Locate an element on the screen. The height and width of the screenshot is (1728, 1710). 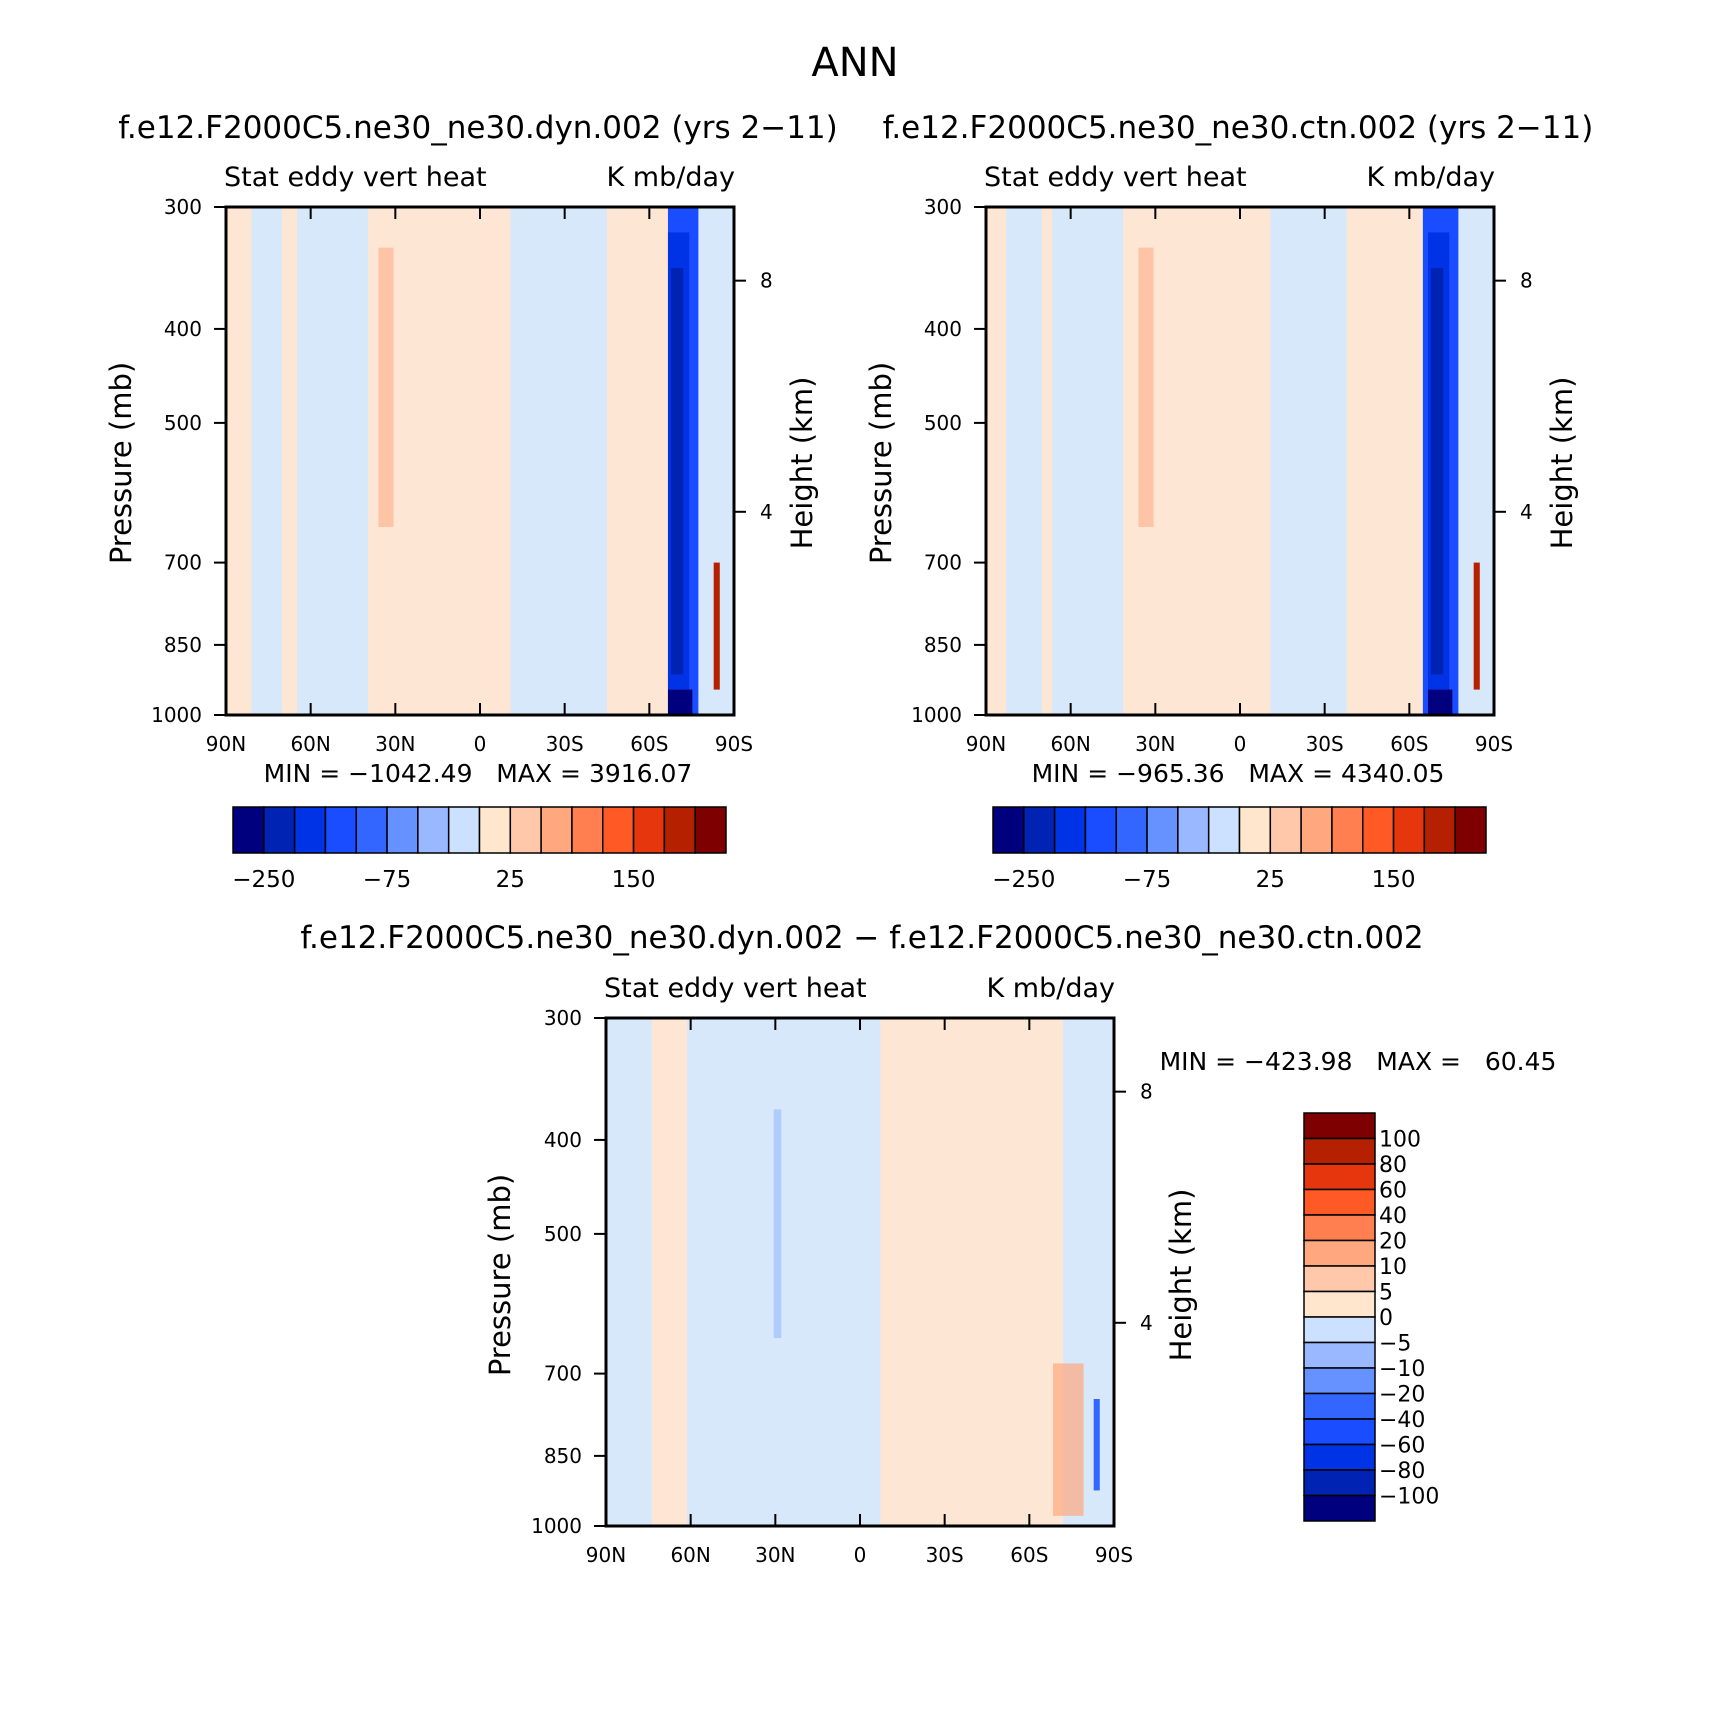
panel-subtitle-left: Stat eddy vert heat is located at coordinates (735, 988).